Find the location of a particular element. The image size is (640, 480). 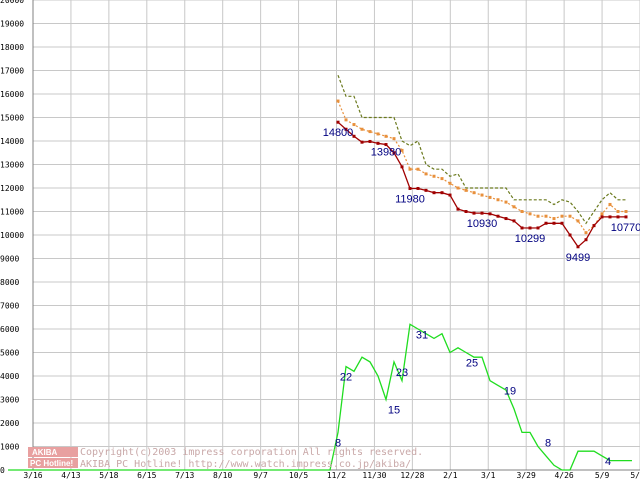

y-tick-label: 6000 is located at coordinates (9, 329).